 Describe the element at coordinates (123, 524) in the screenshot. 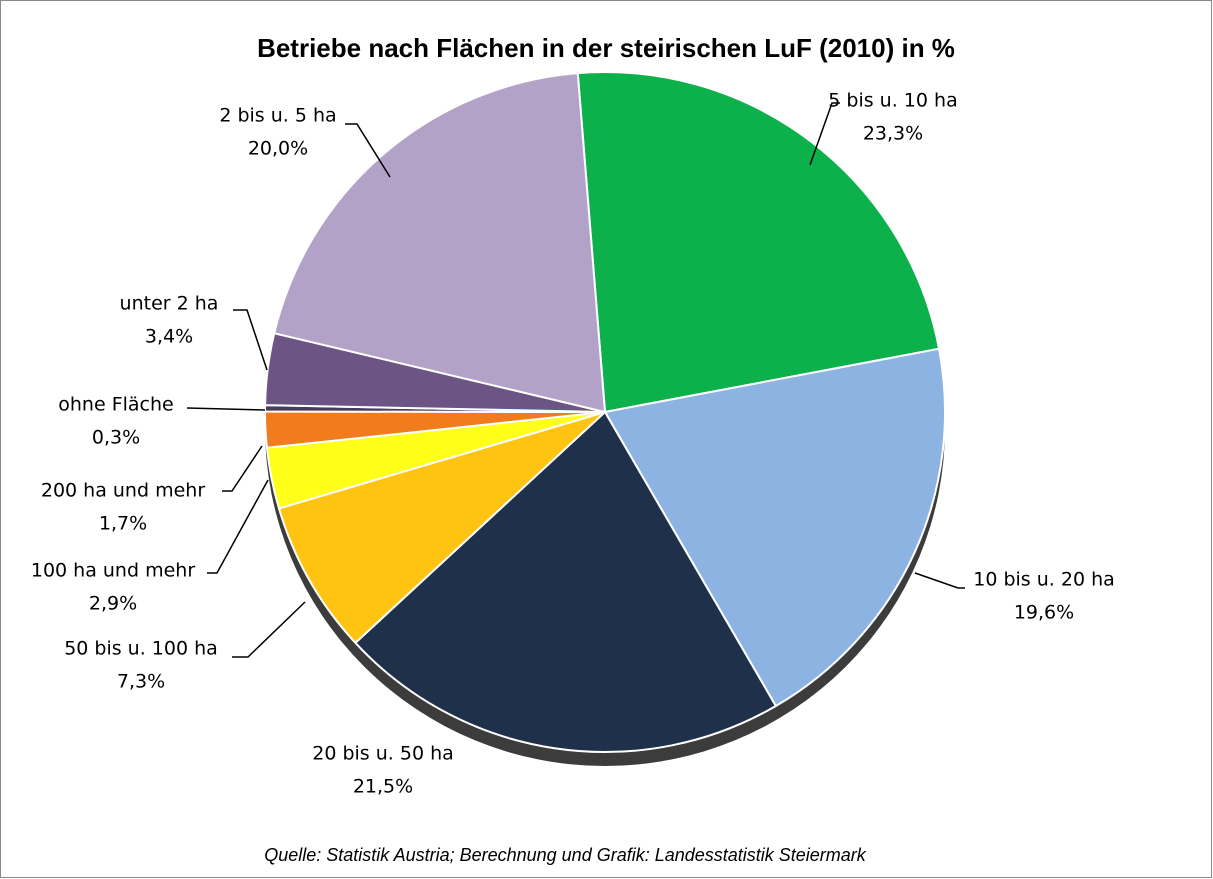

I see `value-label: 1,7%` at that location.